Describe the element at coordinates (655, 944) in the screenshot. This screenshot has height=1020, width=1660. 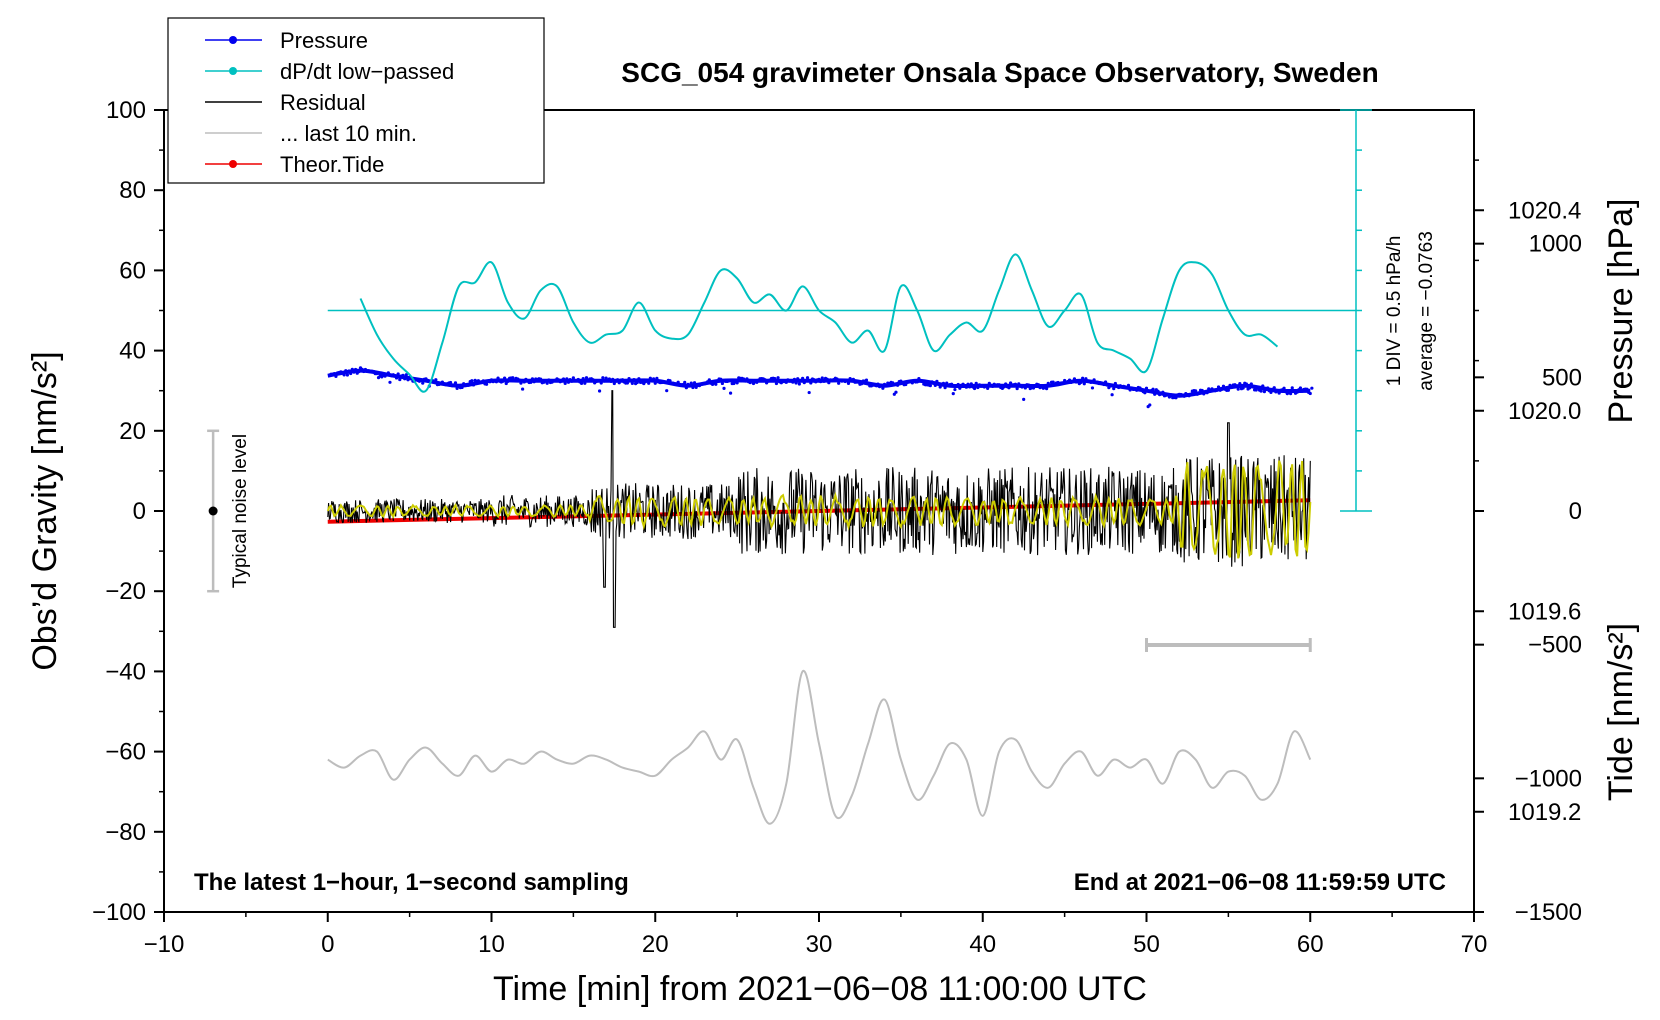
I see `x-tick-label: 20` at that location.